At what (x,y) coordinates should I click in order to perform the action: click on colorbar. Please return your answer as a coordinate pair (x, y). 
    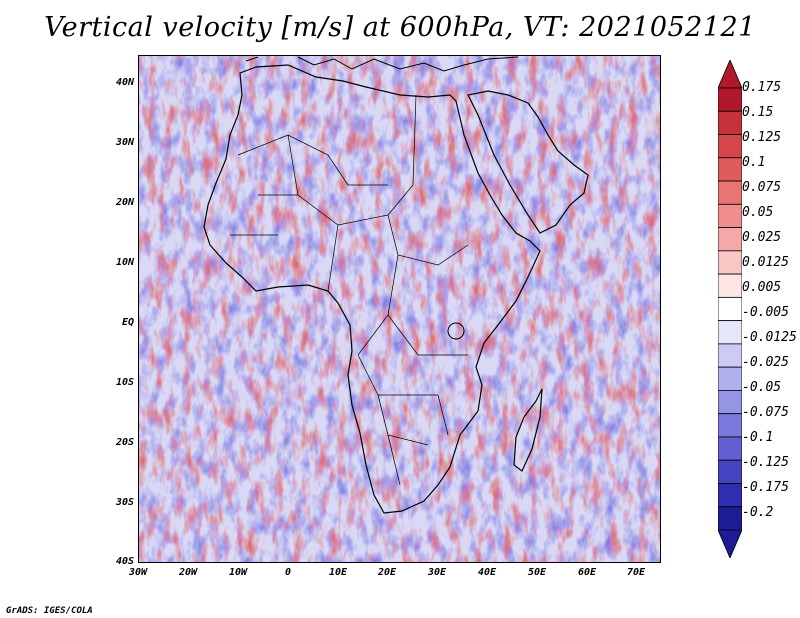
    Looking at the image, I should click on (730, 309).